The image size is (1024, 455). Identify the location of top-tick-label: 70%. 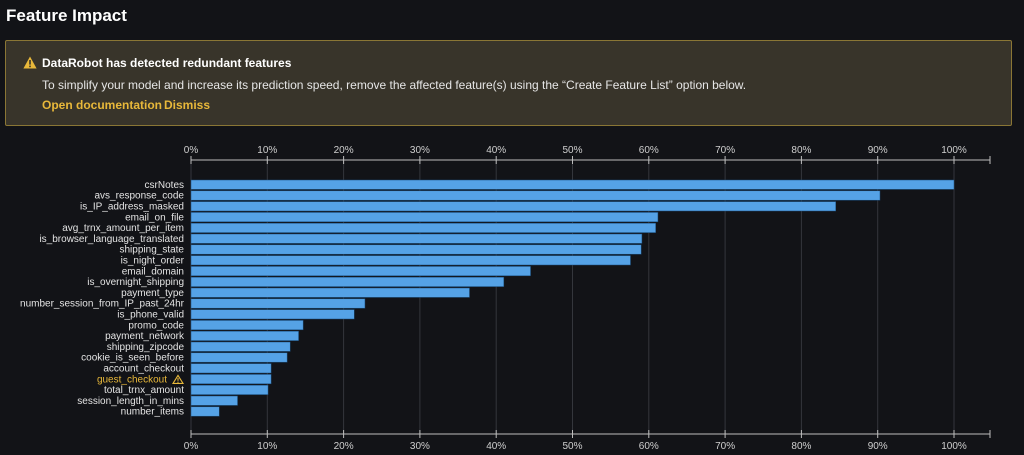
(725, 150).